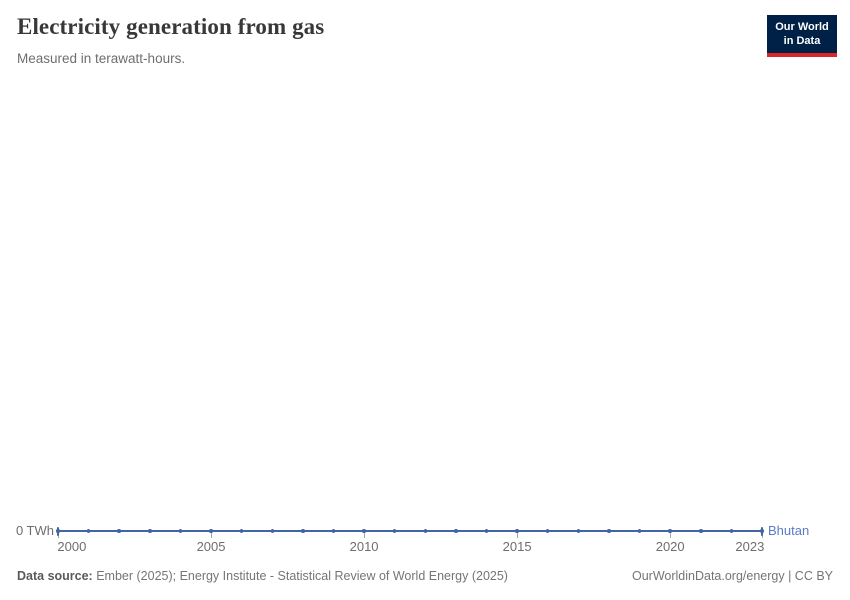 This screenshot has width=850, height=600. Describe the element at coordinates (732, 576) in the screenshot. I see `owid-url-link: OurWorldinData.org/energy | CC BY` at that location.